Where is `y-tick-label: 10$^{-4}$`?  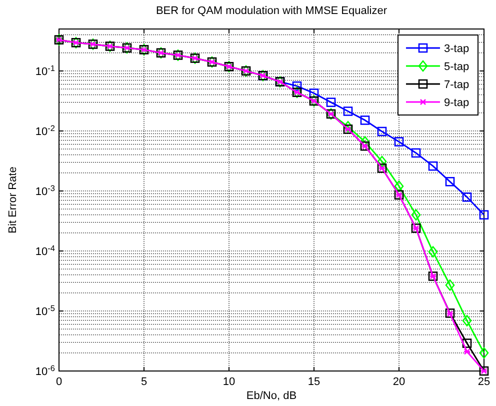
y-tick-label: 10$^{-4}$ is located at coordinates (45, 250).